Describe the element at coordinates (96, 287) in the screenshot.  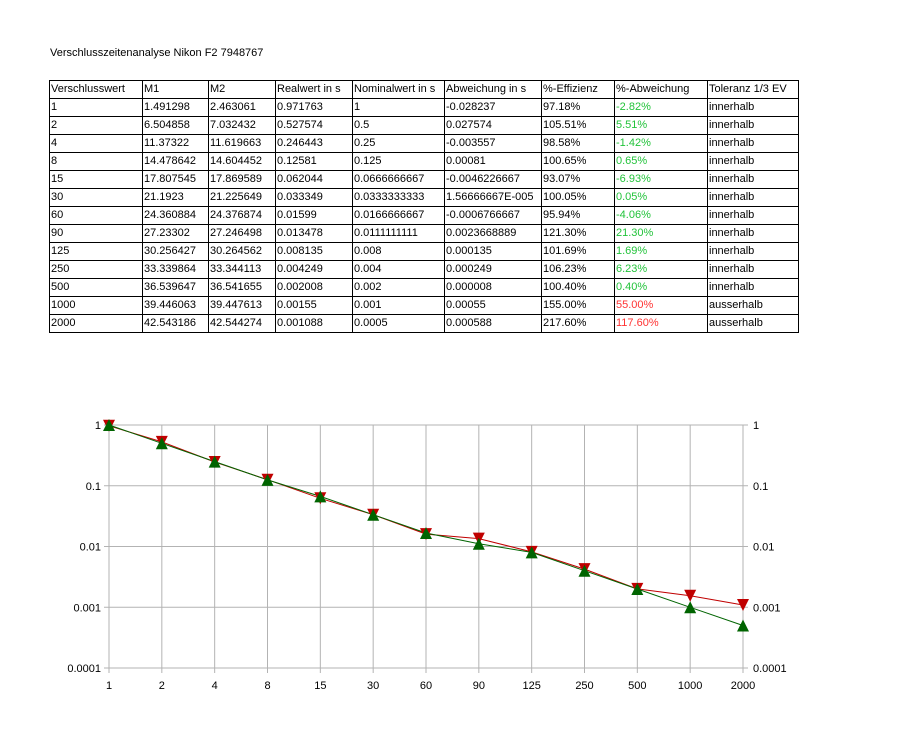
I see `table-cell: 500` at that location.